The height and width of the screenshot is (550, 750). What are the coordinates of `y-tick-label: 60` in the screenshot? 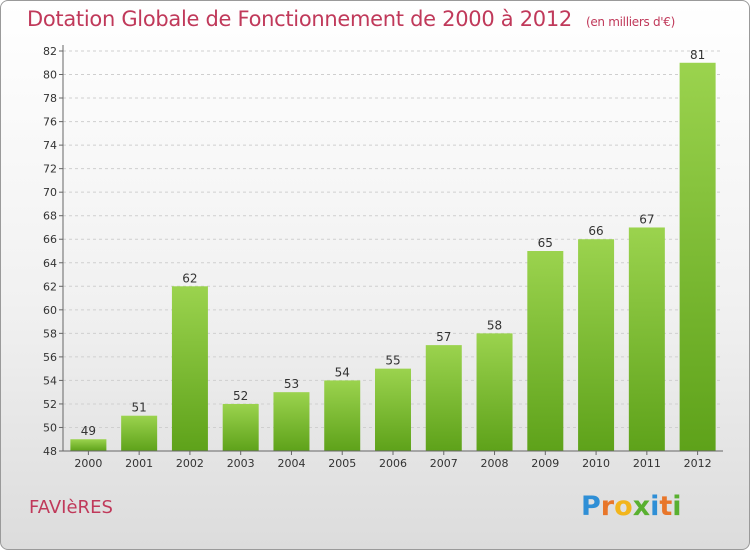 It's located at (50, 310).